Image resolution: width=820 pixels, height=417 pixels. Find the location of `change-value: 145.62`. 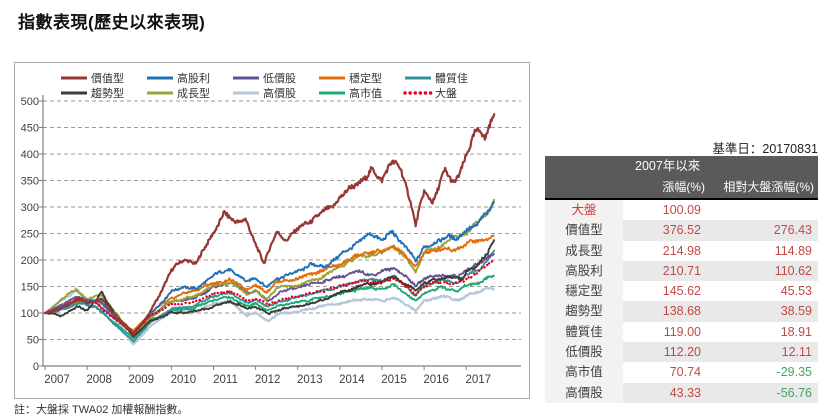

change-value: 145.62 is located at coordinates (681, 291).